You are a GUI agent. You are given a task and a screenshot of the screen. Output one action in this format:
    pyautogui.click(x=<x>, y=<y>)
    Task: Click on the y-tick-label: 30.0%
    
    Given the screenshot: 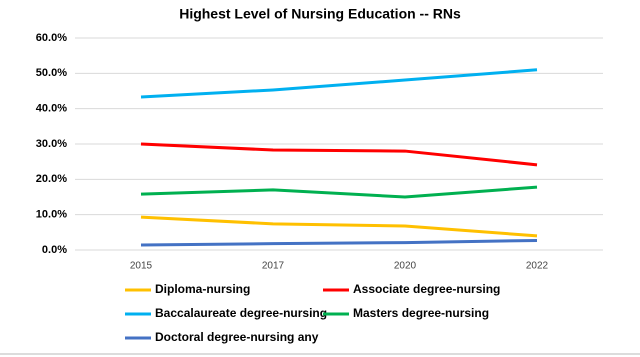 What is the action you would take?
    pyautogui.click(x=51, y=144)
    